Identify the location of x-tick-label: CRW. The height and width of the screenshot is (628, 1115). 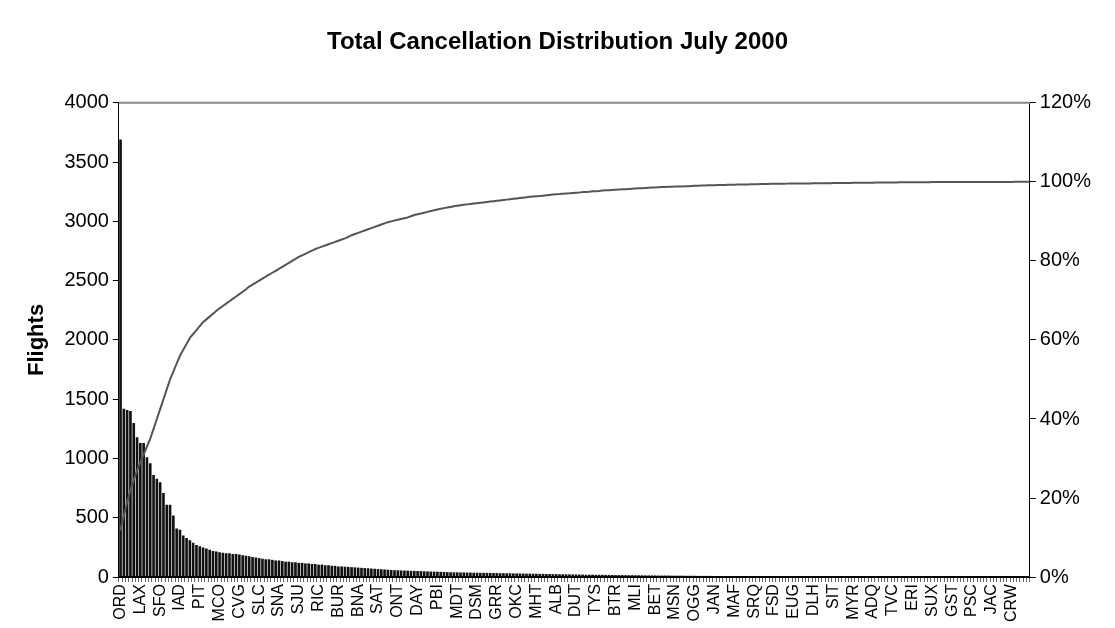
(1011, 602).